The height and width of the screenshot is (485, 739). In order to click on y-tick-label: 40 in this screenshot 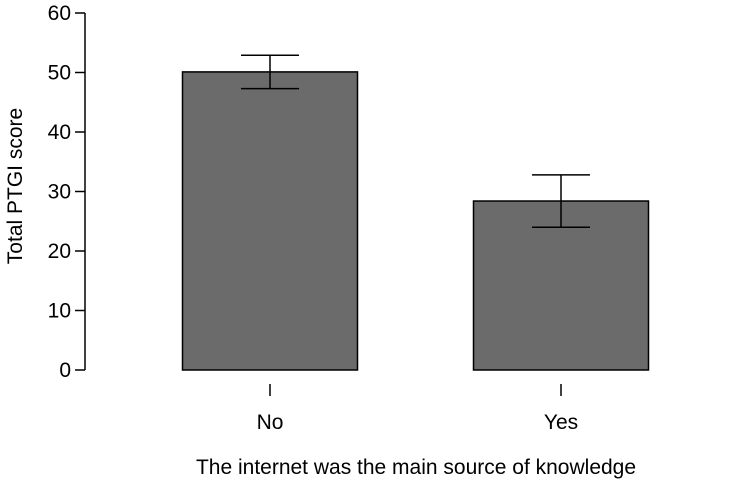, I will do `click(59, 132)`.